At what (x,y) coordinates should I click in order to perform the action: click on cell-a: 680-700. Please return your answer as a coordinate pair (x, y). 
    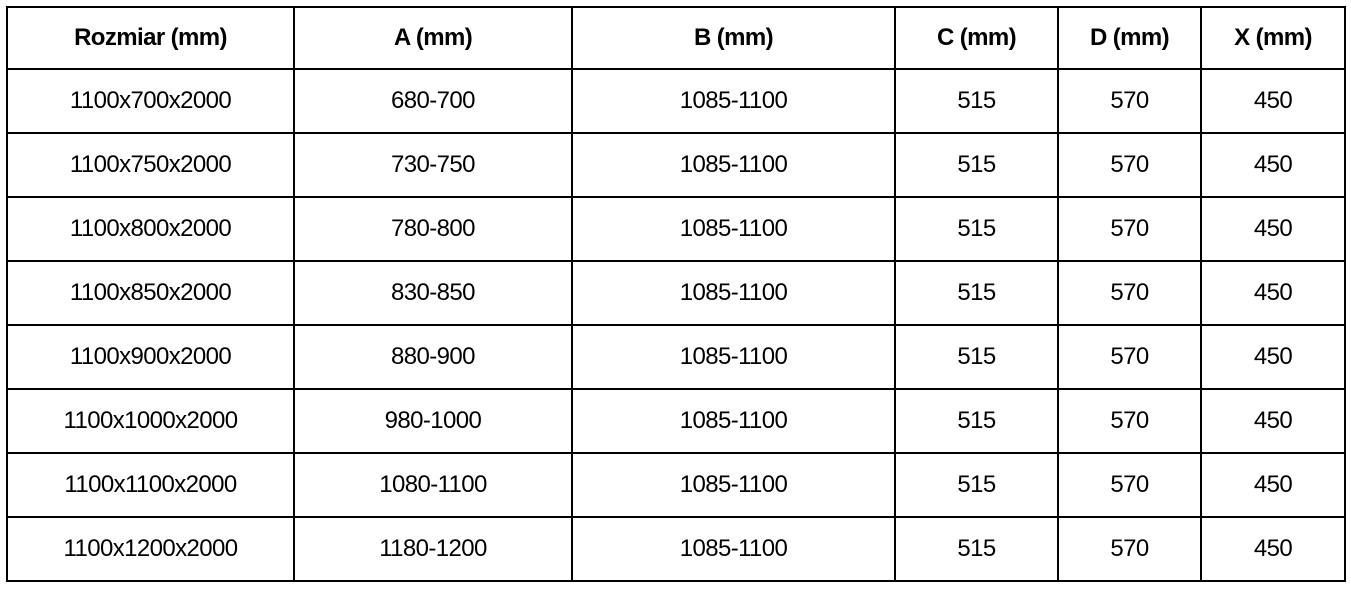
    Looking at the image, I should click on (433, 101).